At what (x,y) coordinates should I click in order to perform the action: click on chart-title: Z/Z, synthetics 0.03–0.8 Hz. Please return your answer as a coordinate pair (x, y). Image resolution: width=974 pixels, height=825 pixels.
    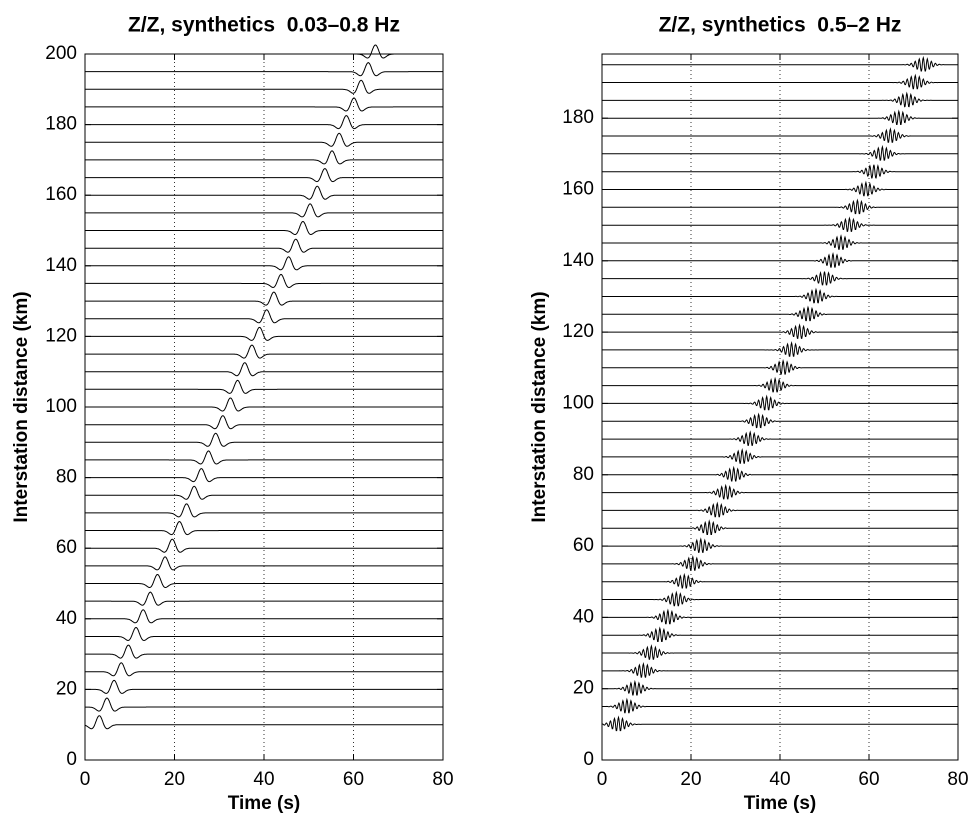
    Looking at the image, I should click on (264, 25).